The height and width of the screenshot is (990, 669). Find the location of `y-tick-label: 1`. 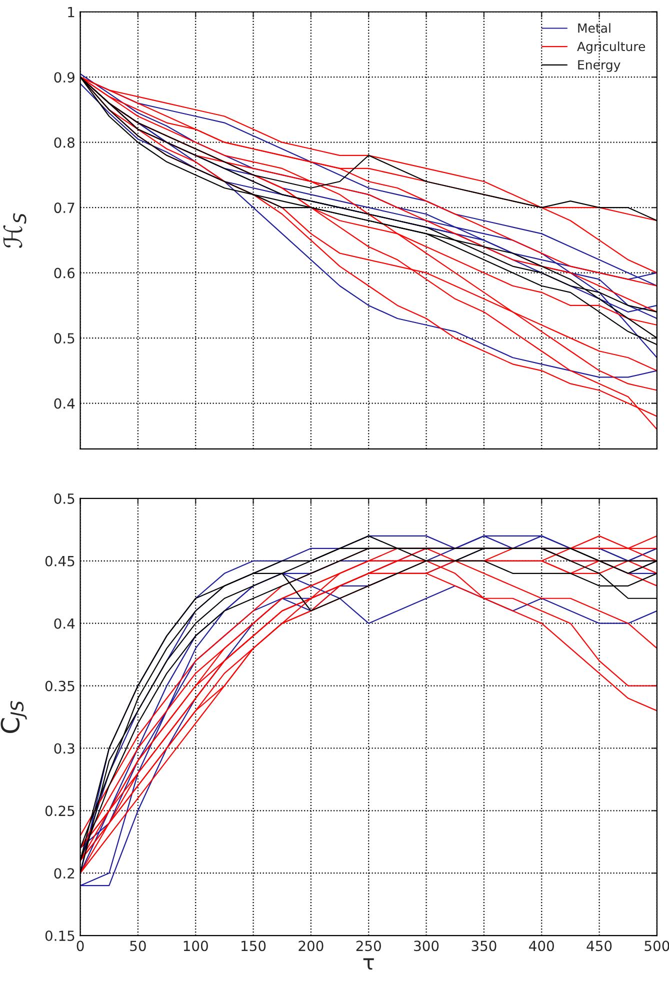

y-tick-label: 1 is located at coordinates (71, 12).